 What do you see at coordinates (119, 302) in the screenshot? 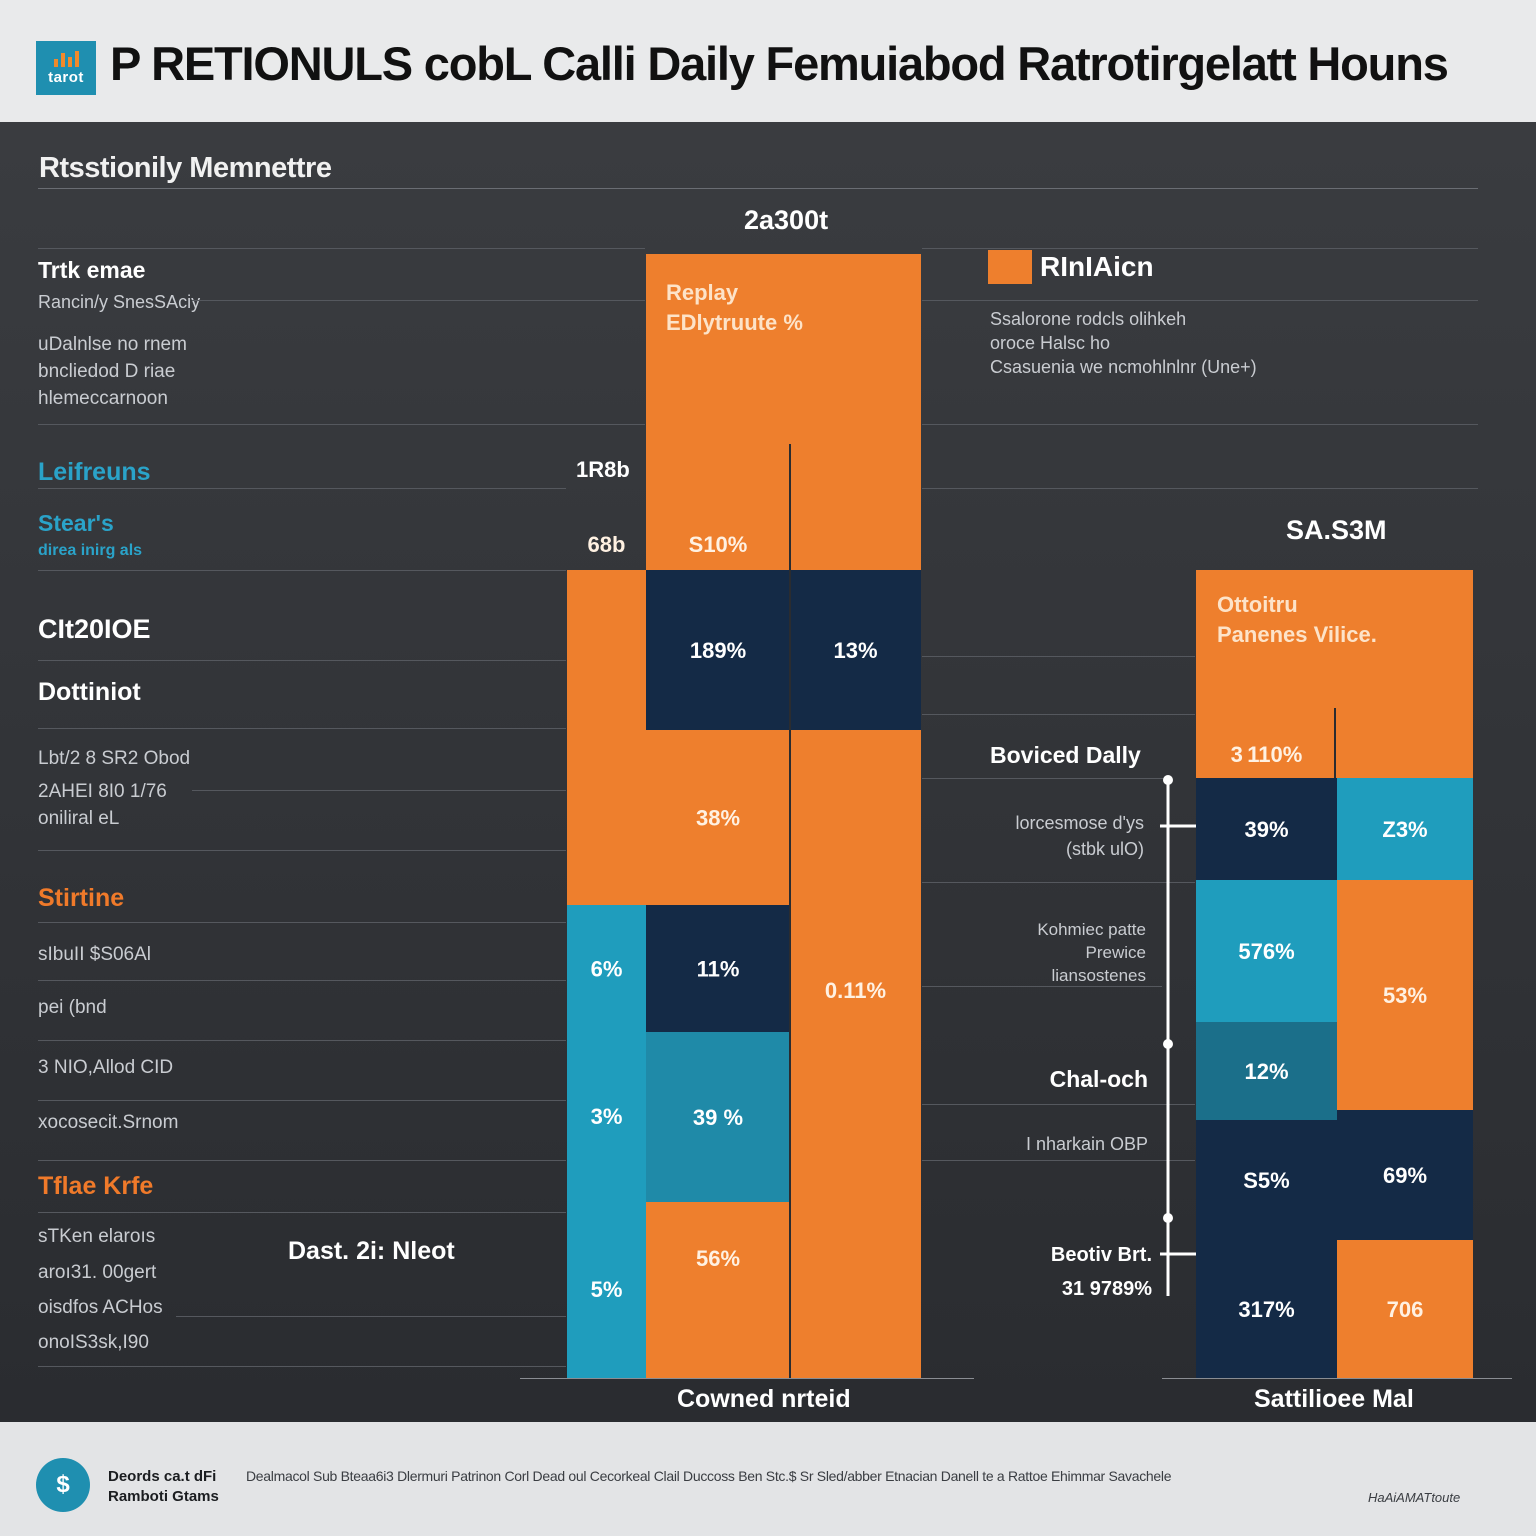
I see `left-line: Rancin/y SnesSAciy` at bounding box center [119, 302].